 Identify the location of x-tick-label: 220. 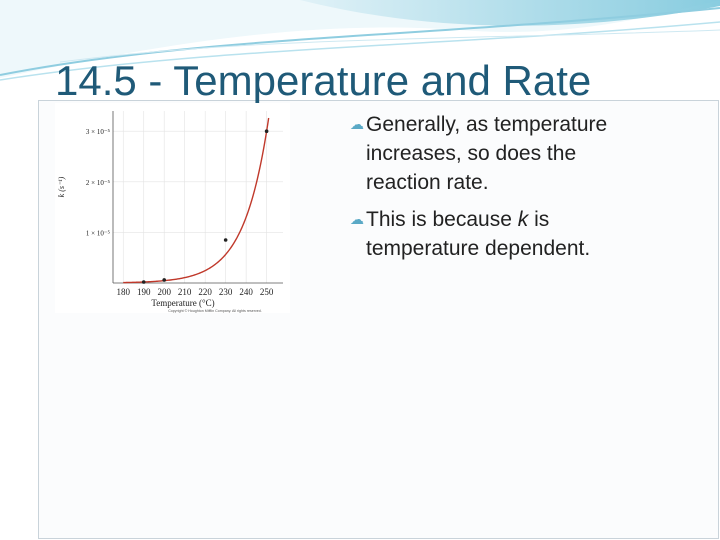
(205, 292).